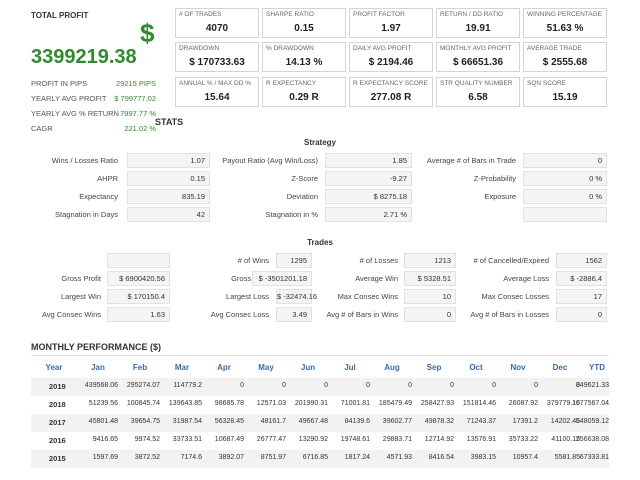 This screenshot has width=640, height=480. I want to click on month-cell: 35733.22, so click(523, 439).